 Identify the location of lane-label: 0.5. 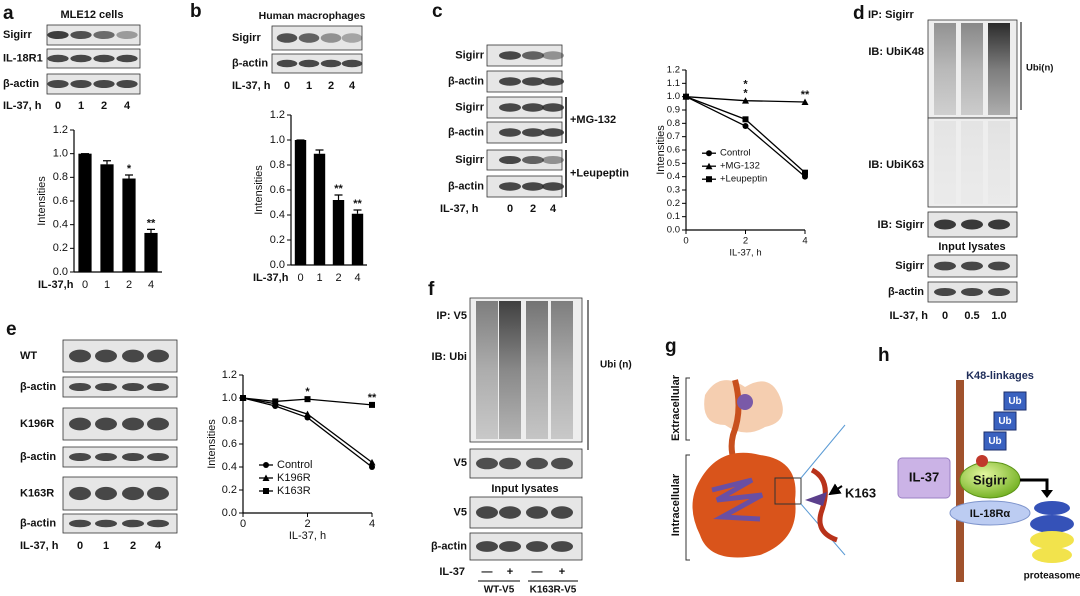
(971, 316).